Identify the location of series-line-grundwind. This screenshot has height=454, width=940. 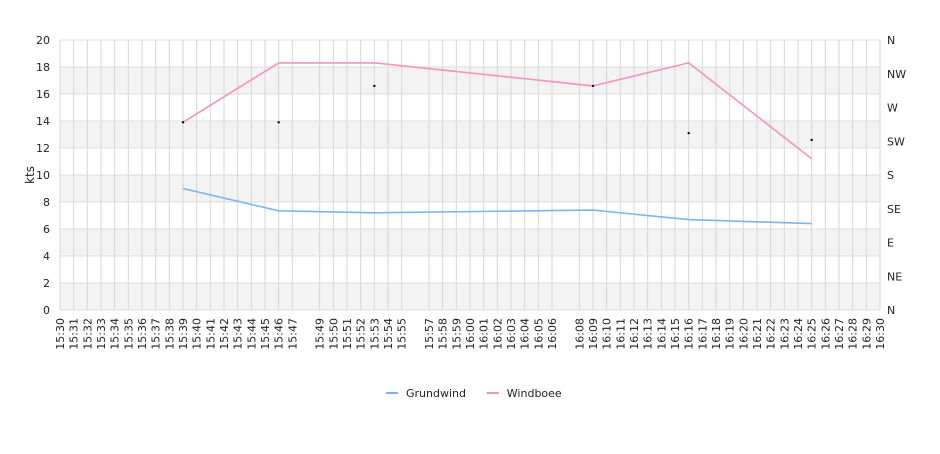
(497, 206).